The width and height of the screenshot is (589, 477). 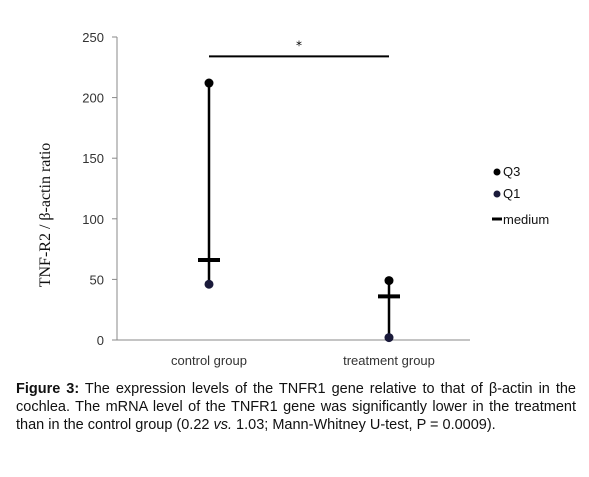 What do you see at coordinates (209, 360) in the screenshot?
I see `x-tick-label: control group` at bounding box center [209, 360].